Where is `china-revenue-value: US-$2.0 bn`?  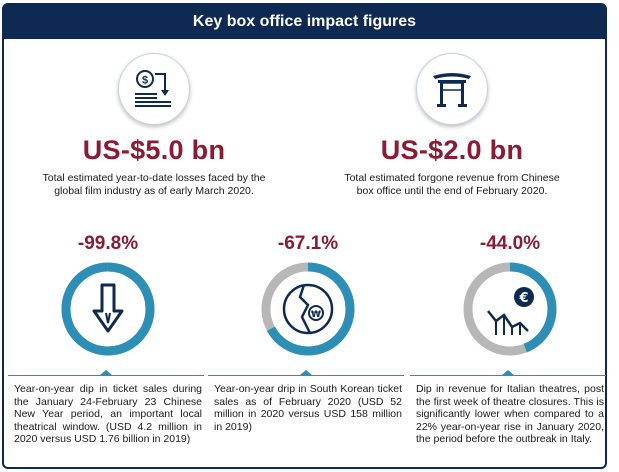 china-revenue-value: US-$2.0 bn is located at coordinates (452, 150).